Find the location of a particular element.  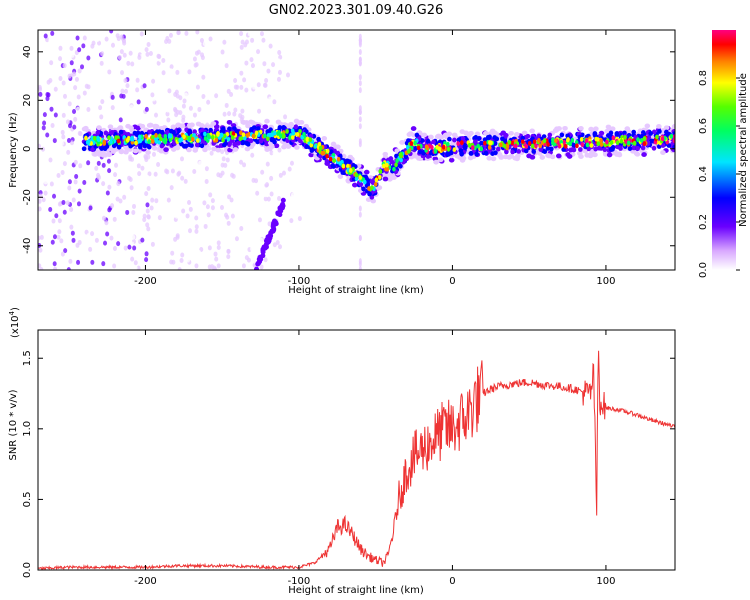

snr-multiplier-exp: 4 is located at coordinates (12, 312).